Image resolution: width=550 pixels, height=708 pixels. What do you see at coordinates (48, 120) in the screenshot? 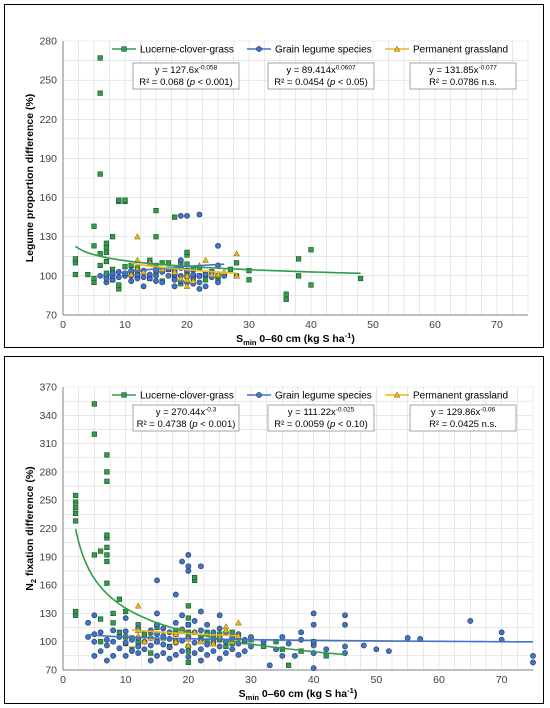
I see `y-tick-label: 220` at bounding box center [48, 120].